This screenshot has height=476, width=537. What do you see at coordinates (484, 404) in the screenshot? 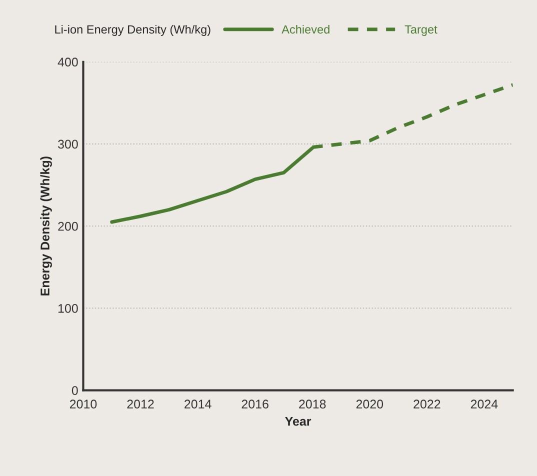
I see `x-tick-label: 2024` at bounding box center [484, 404].